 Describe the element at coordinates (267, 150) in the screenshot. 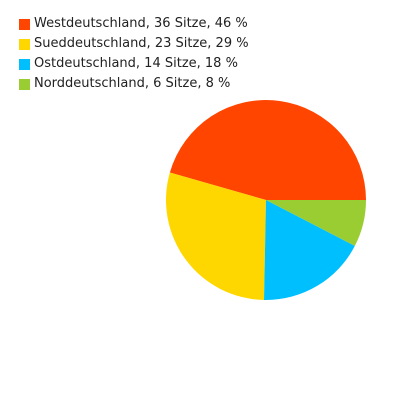

I see `pie-slice-westdeutschland` at that location.